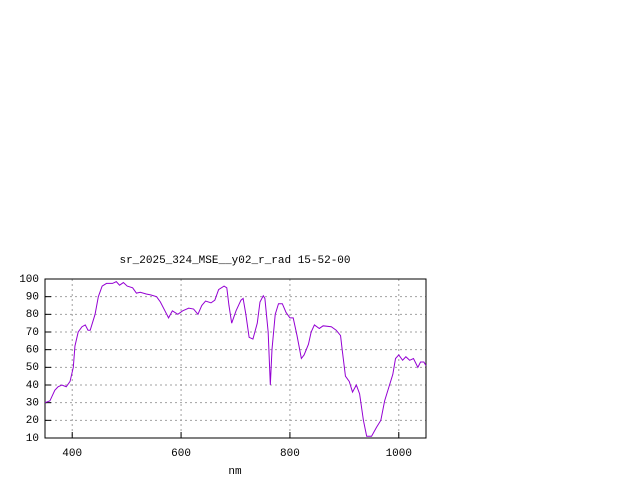  Describe the element at coordinates (29, 280) in the screenshot. I see `y-tick-label: 100` at that location.